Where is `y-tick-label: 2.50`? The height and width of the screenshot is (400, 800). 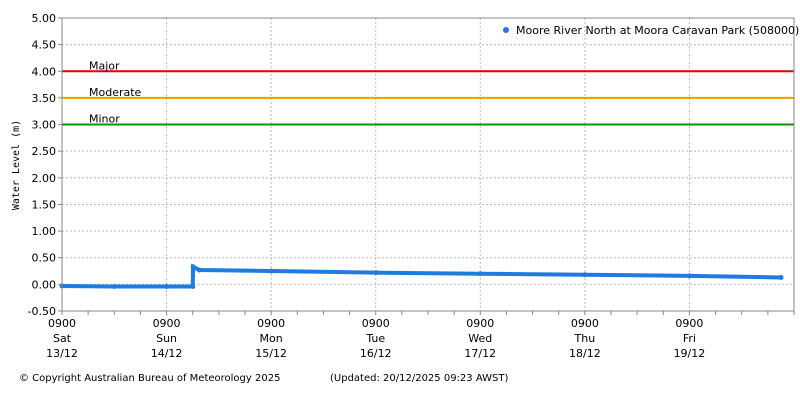 y-tick-label: 2.50 is located at coordinates (44, 151).